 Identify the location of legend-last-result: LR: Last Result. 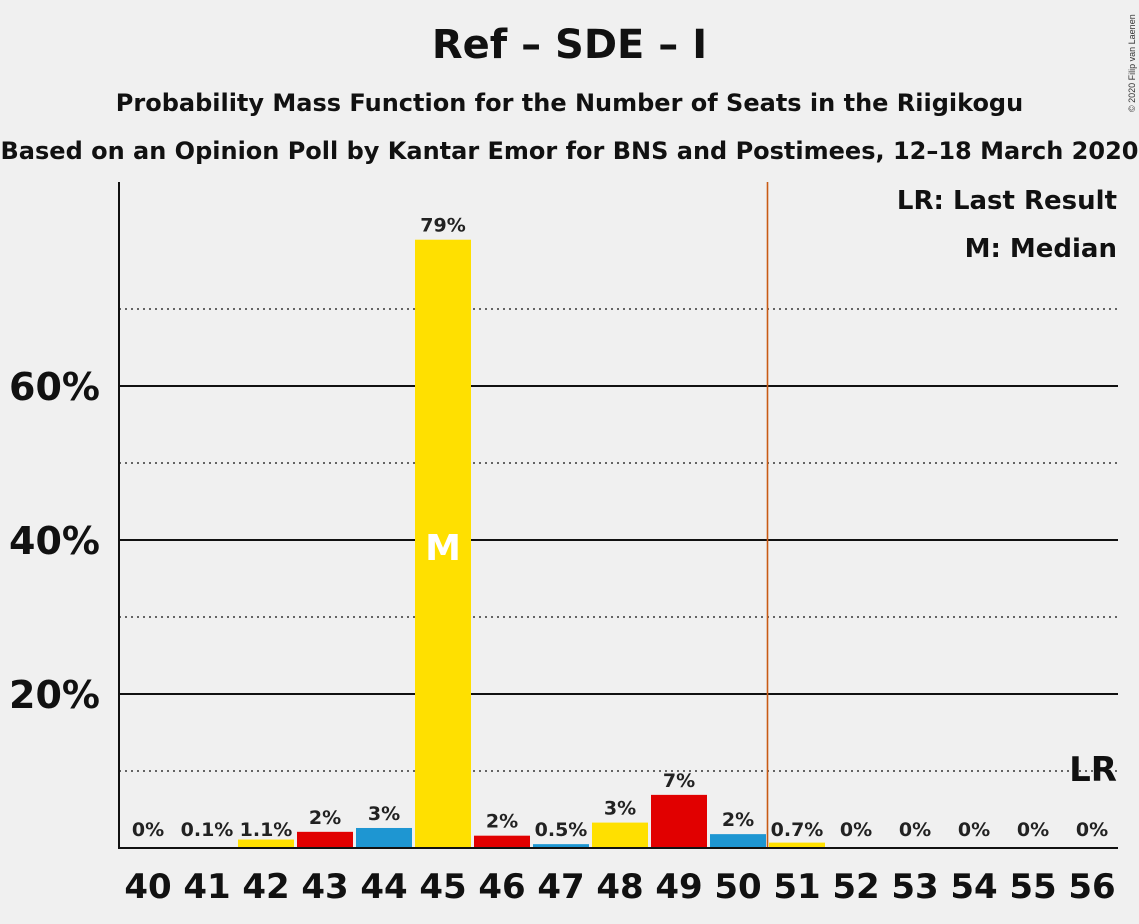
(1007, 201).